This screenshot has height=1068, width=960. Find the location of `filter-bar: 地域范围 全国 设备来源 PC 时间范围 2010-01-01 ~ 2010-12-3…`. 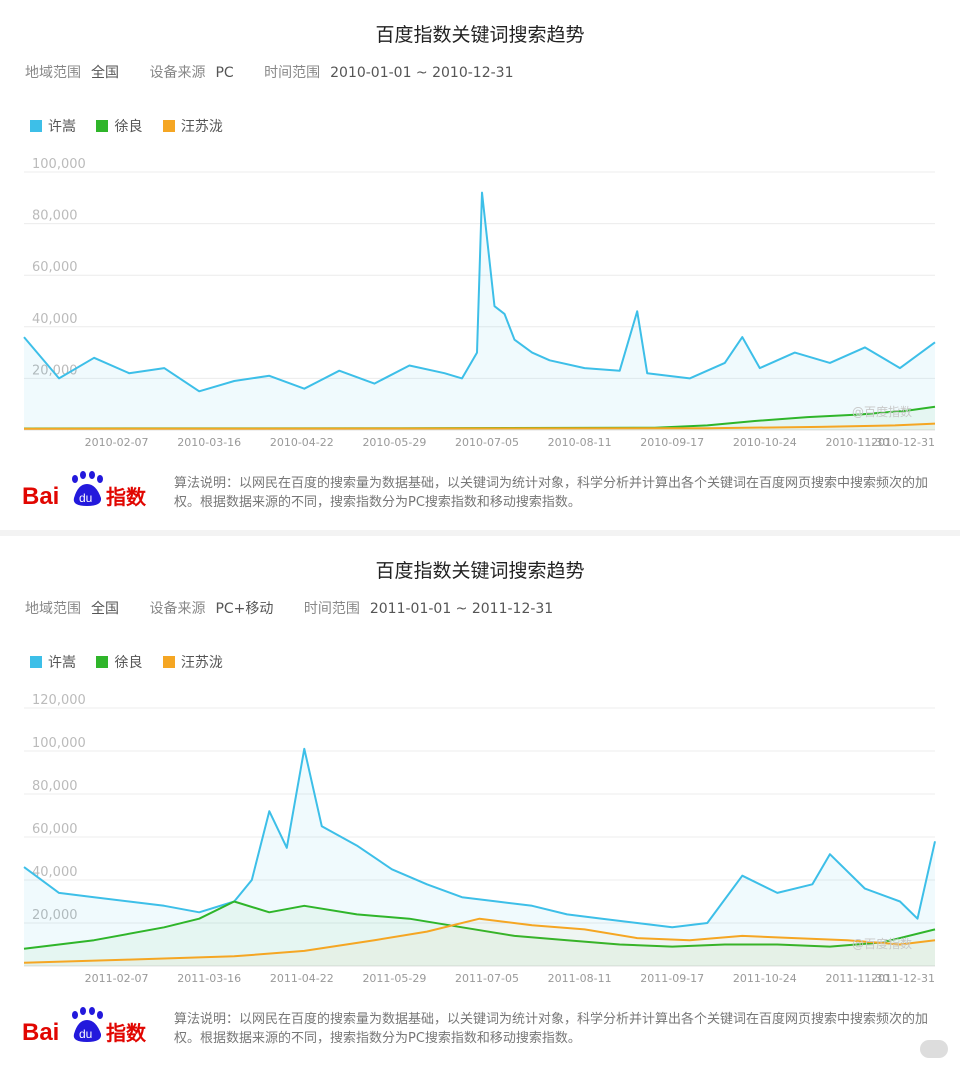

filter-bar: 地域范围 全国 设备来源 PC 时间范围 2010-01-01 ~ 2010-12-3… is located at coordinates (282, 72).